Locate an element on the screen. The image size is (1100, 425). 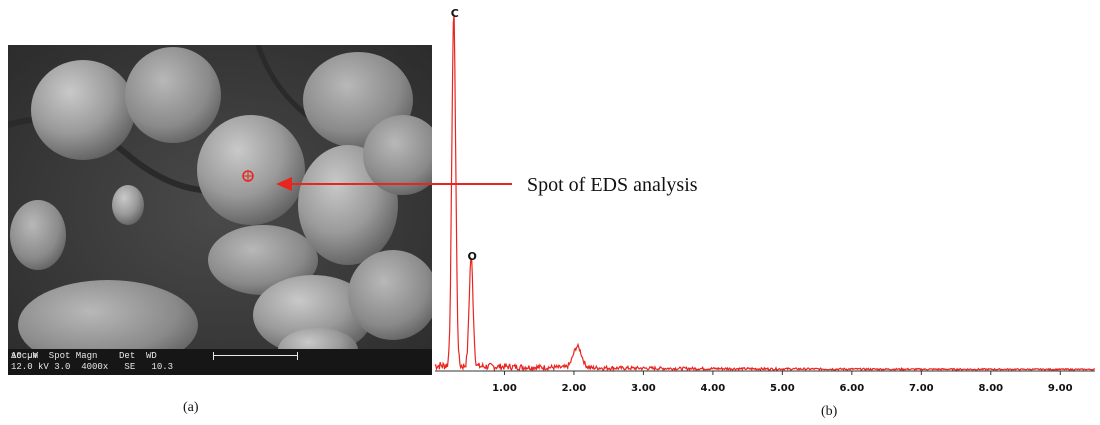
x-tick-label: 6.00 is located at coordinates (851, 388).